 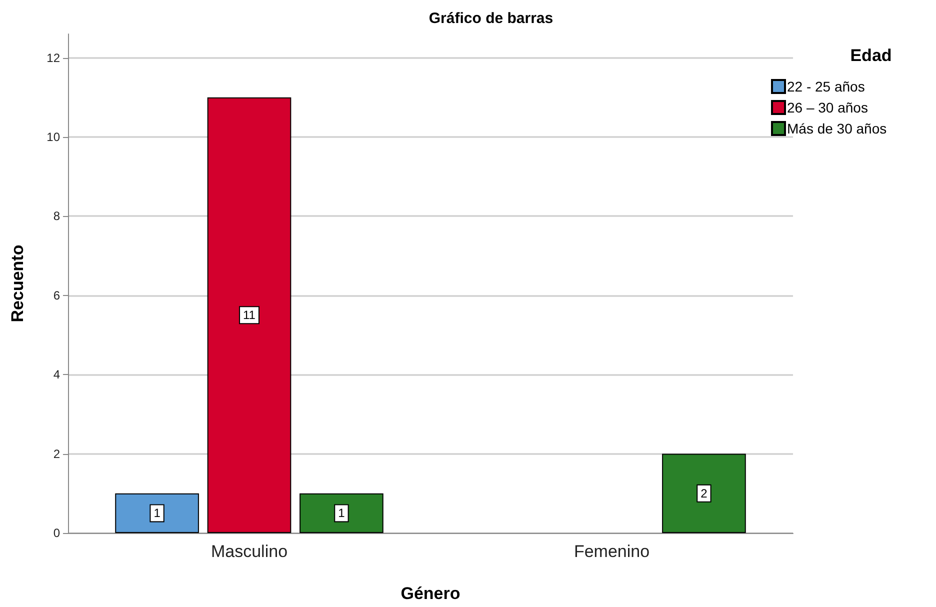 I want to click on x-tick-label: Femenino, so click(x=612, y=551).